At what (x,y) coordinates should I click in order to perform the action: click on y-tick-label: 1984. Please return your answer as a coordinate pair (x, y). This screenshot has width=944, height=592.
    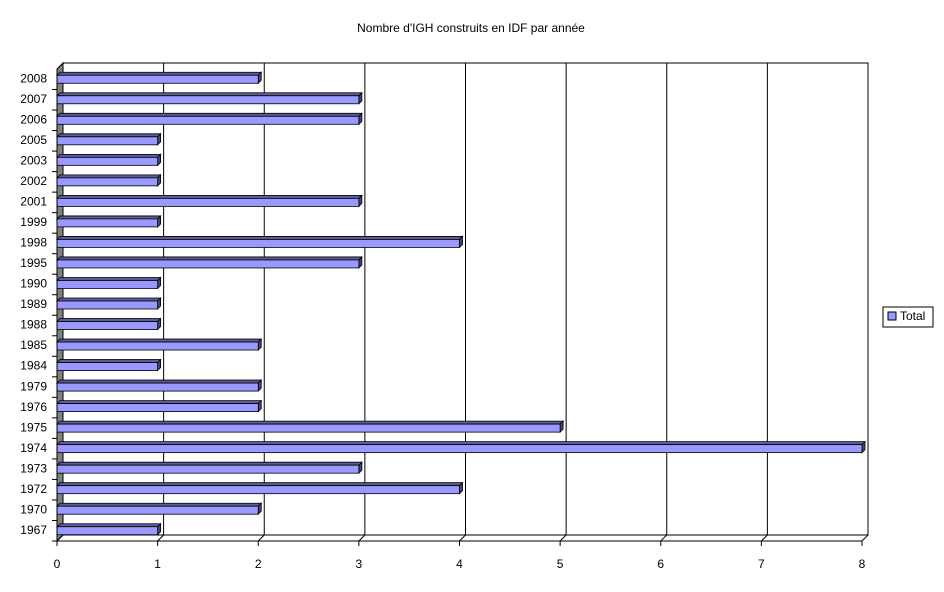
    Looking at the image, I should click on (33, 366).